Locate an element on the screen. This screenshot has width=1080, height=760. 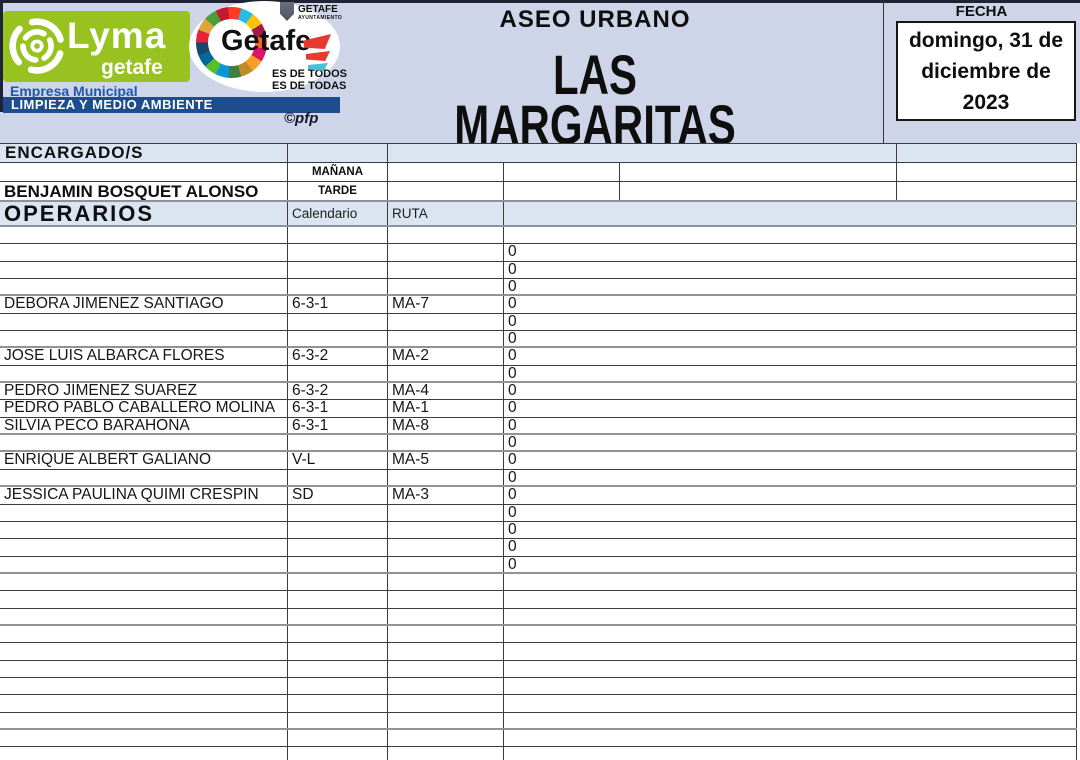
fecha-divider-line is located at coordinates (883, 71).